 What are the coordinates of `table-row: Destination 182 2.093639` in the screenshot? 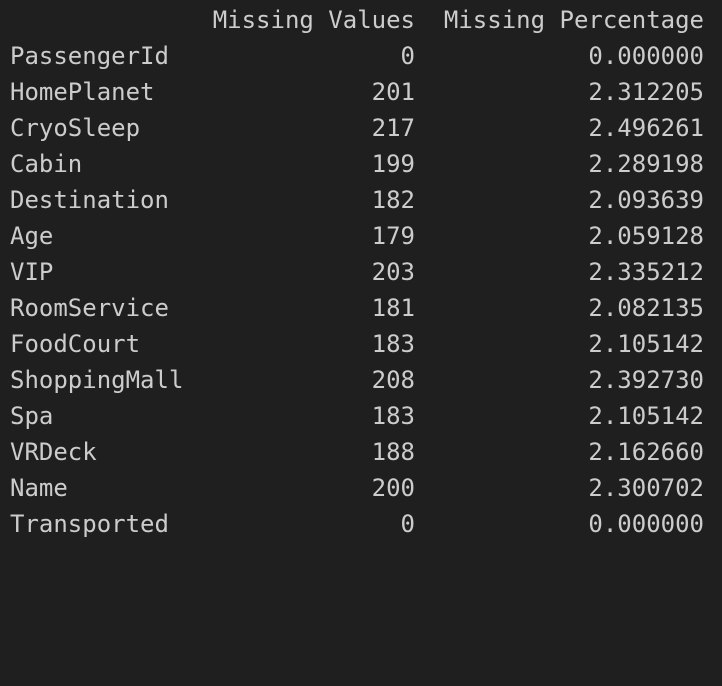 It's located at (361, 200).